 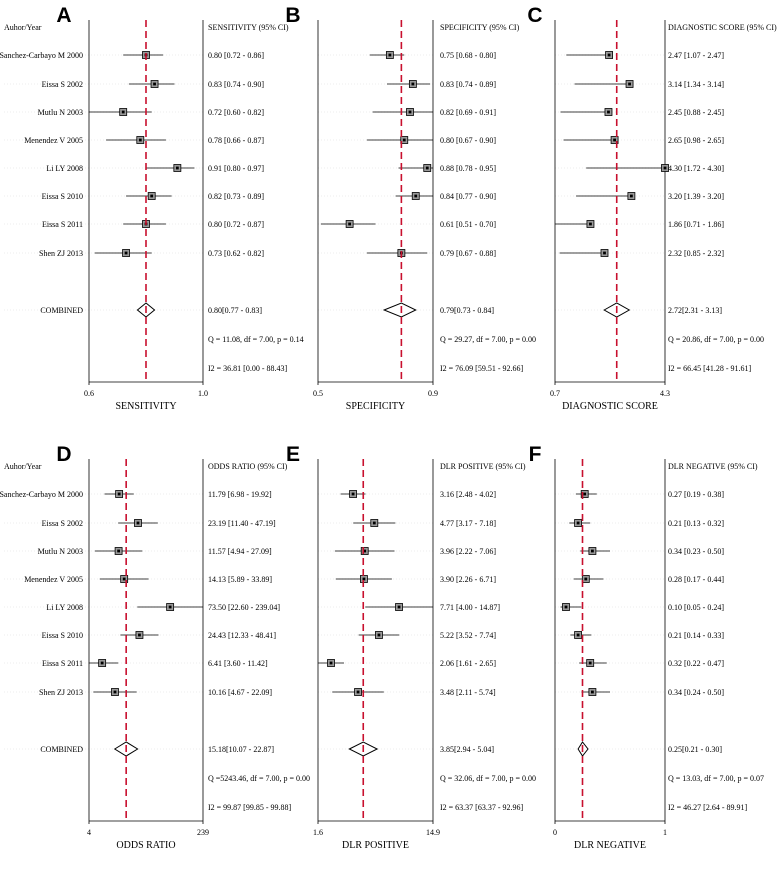 What do you see at coordinates (240, 494) in the screenshot?
I see `study-ci-value: 11.79 [6.98 - 19.92]` at bounding box center [240, 494].